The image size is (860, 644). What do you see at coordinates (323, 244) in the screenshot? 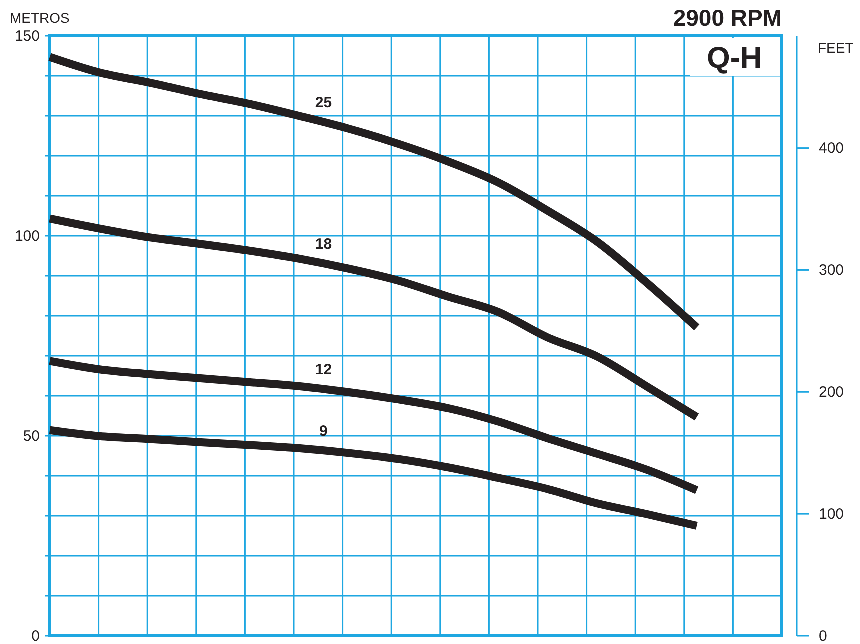
I see `series-label: 18` at bounding box center [323, 244].